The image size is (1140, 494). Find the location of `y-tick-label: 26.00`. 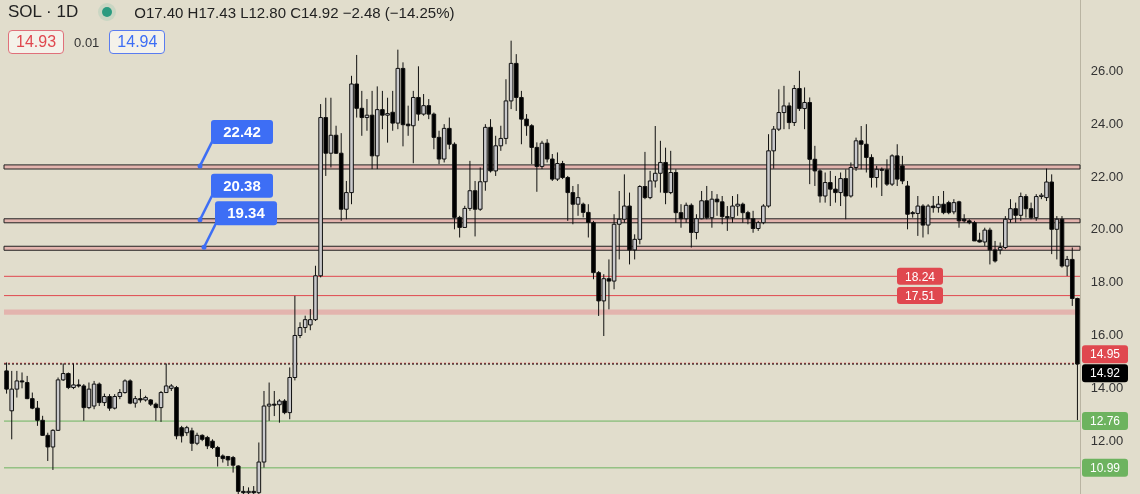

y-tick-label: 26.00 is located at coordinates (1107, 70).